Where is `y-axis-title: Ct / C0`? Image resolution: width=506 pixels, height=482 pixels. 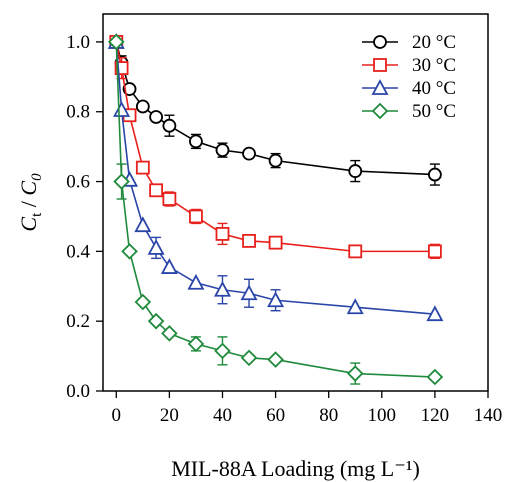
y-axis-title: Ct / C0 is located at coordinates (30, 202).